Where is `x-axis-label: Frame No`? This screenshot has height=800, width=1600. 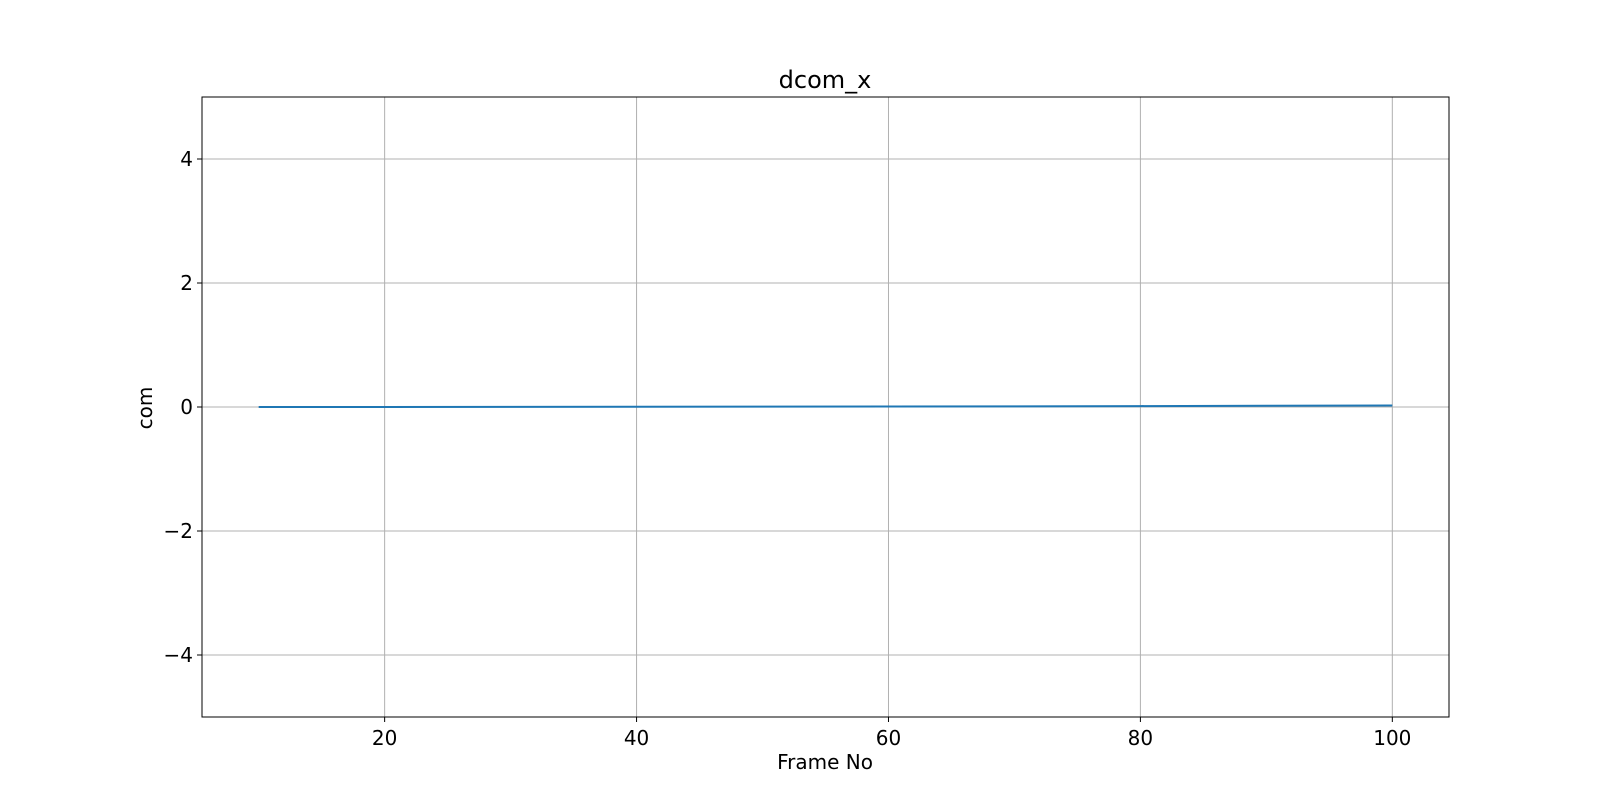
x-axis-label: Frame No is located at coordinates (825, 762).